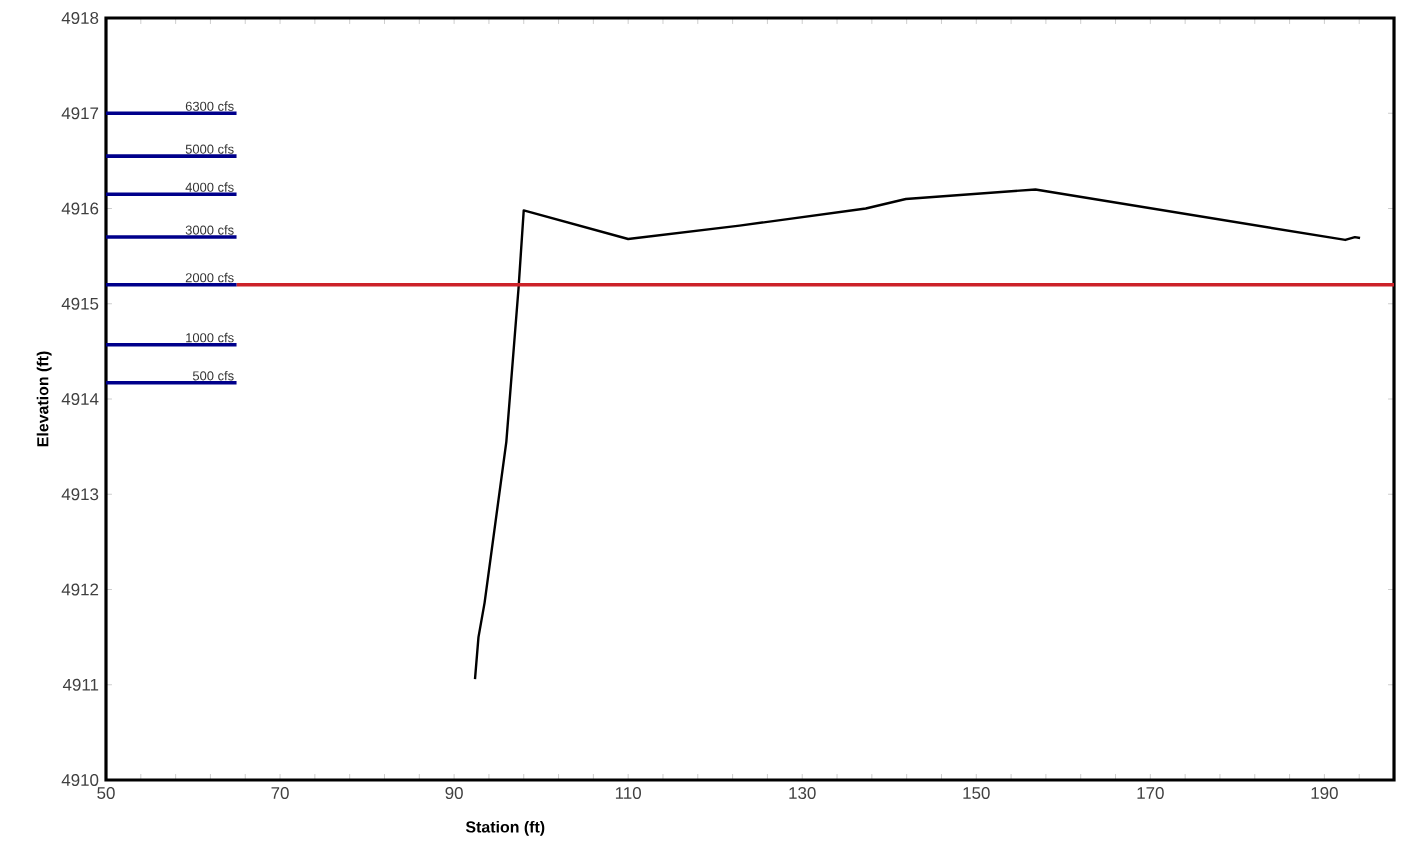 Image resolution: width=1408 pixels, height=864 pixels. Describe the element at coordinates (280, 793) in the screenshot. I see `x-tick-label: 70` at that location.